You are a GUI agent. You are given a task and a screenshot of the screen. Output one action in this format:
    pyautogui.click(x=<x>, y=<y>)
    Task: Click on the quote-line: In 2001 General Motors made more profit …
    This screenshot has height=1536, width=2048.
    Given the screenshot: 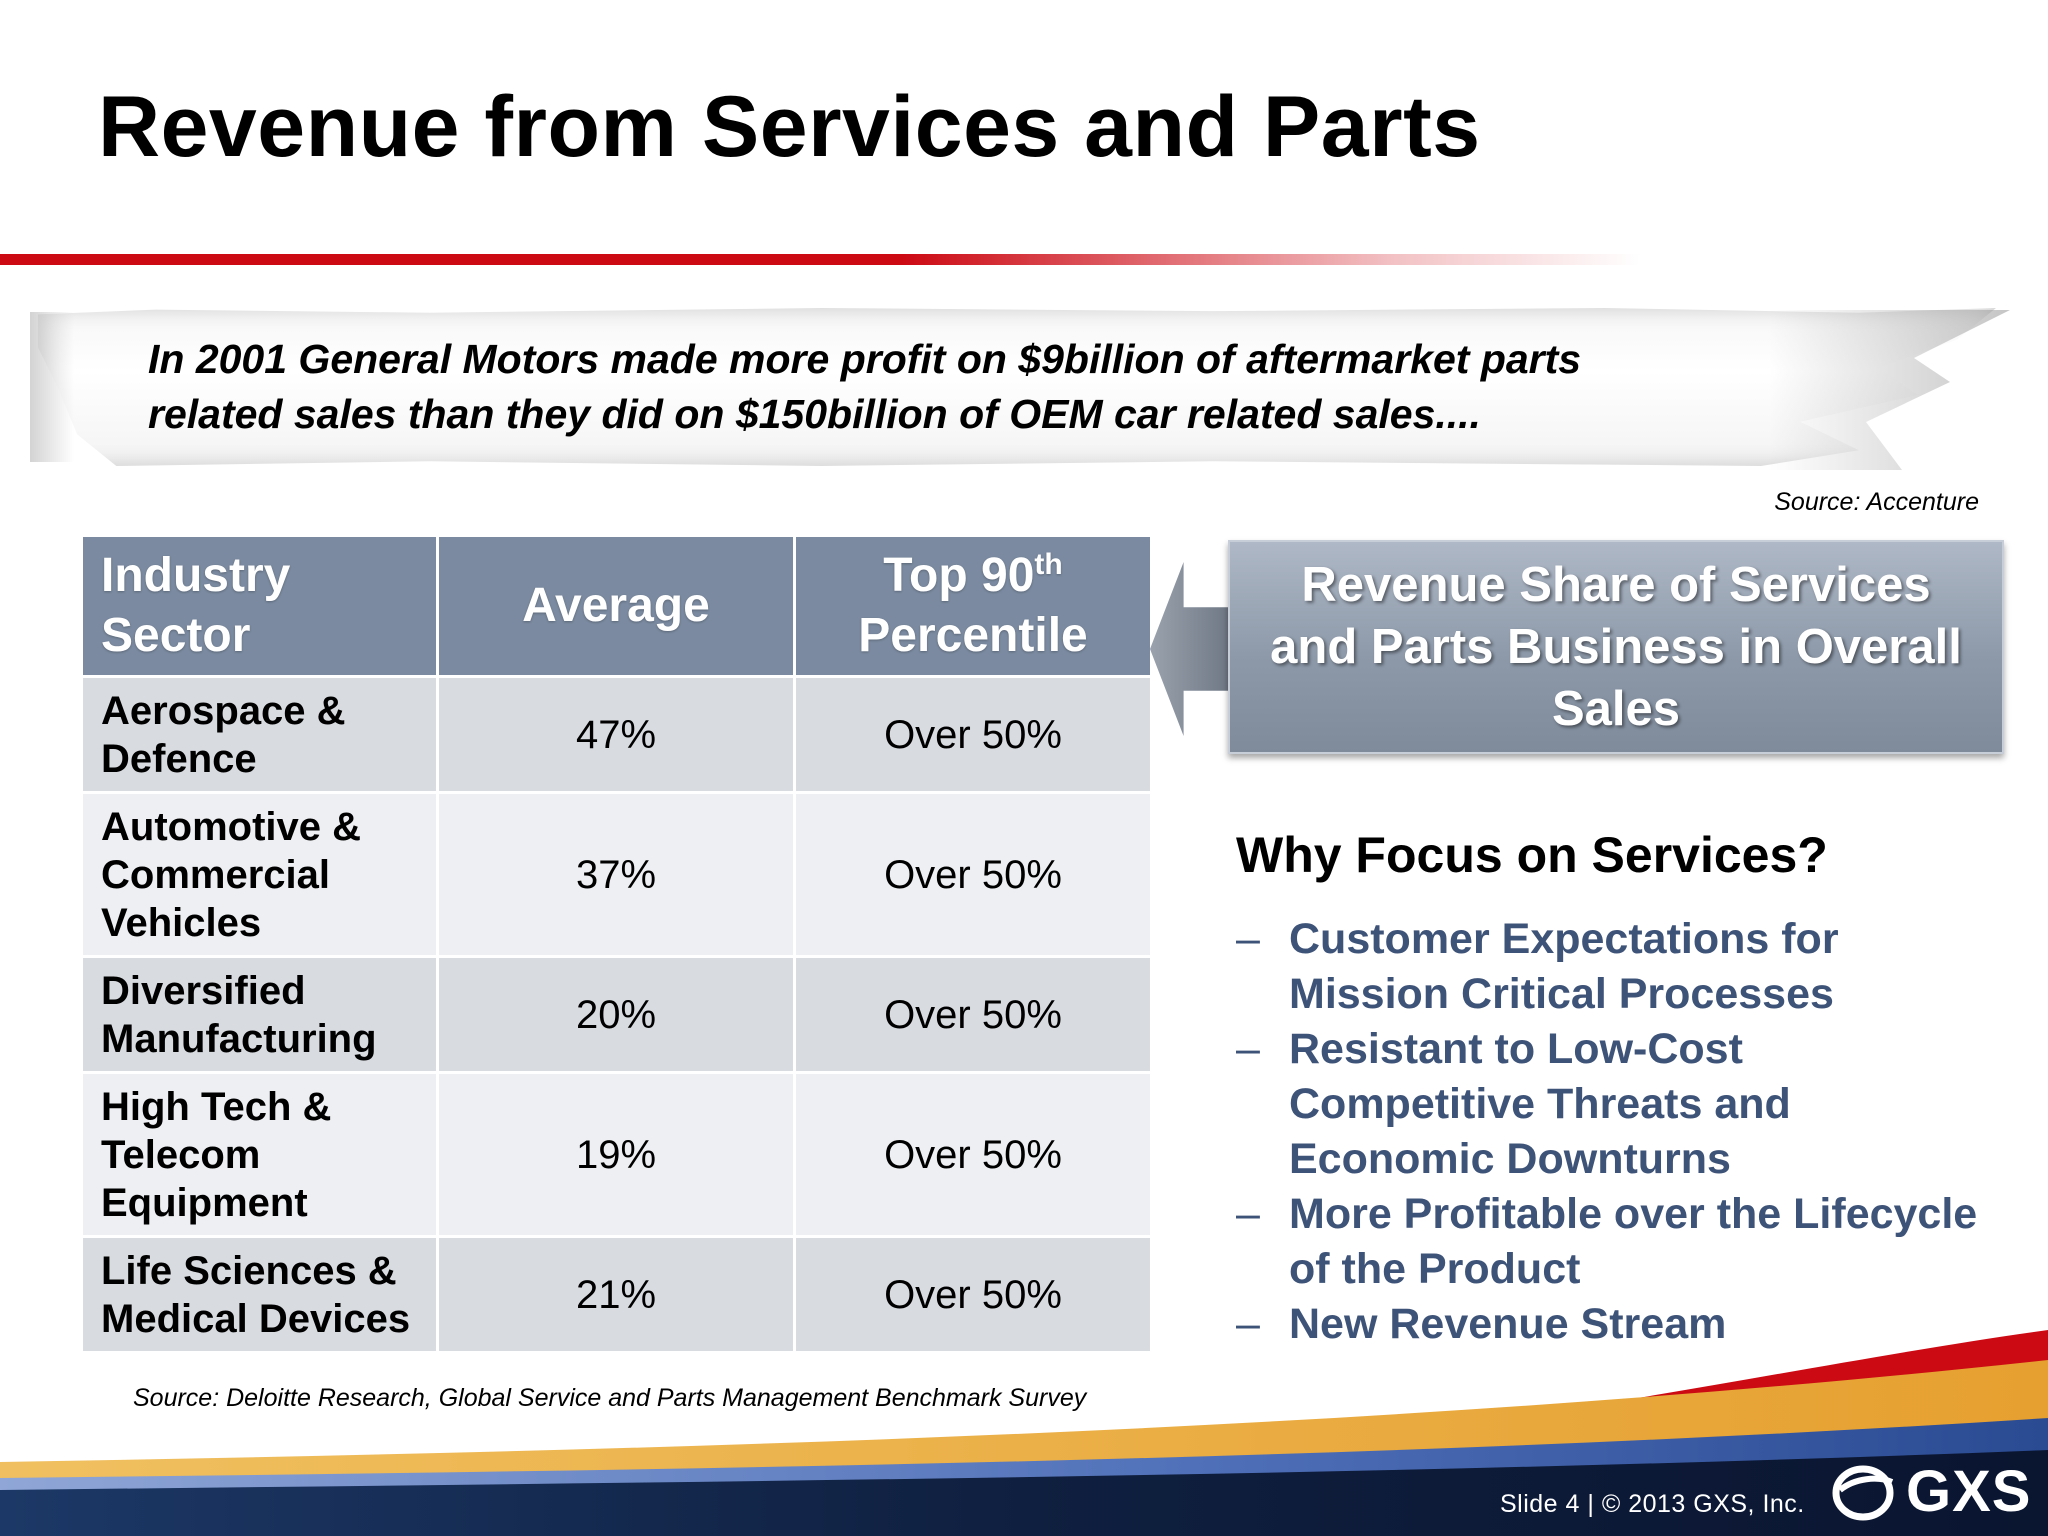 What is the action you would take?
    pyautogui.click(x=865, y=359)
    